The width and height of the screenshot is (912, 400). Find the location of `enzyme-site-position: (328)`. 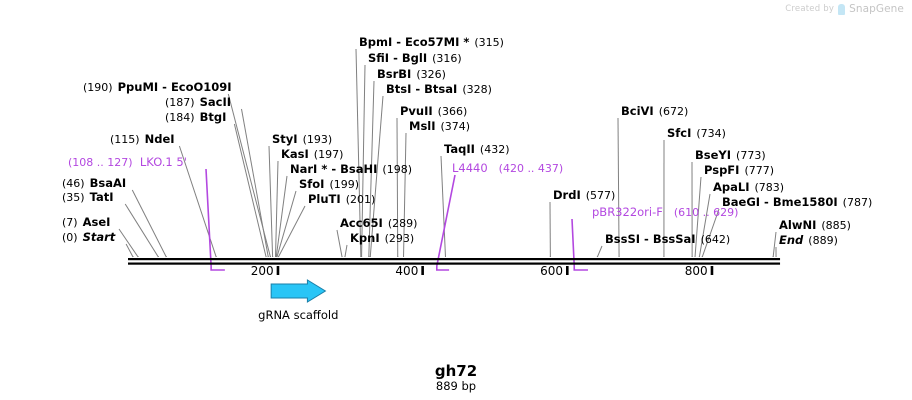

enzyme-site-position: (328) is located at coordinates (477, 89).